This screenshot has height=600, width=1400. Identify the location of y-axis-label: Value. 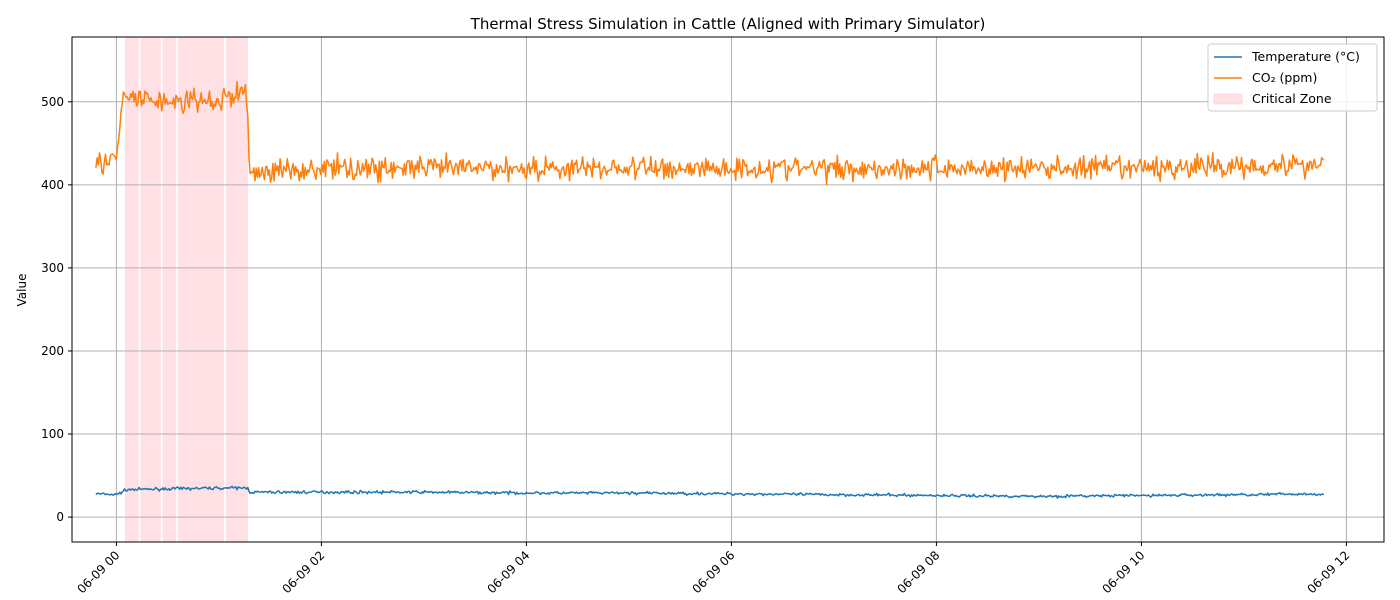
(22, 290).